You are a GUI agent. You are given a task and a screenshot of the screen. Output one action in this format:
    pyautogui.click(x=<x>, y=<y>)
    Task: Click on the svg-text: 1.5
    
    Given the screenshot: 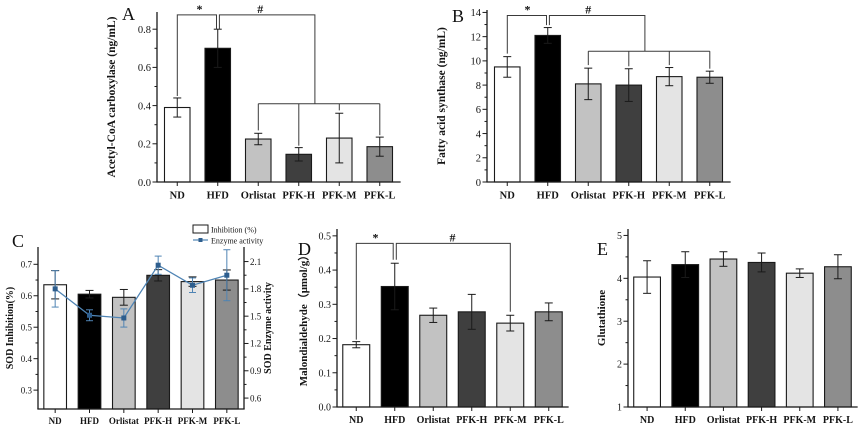 What is the action you would take?
    pyautogui.click(x=256, y=316)
    